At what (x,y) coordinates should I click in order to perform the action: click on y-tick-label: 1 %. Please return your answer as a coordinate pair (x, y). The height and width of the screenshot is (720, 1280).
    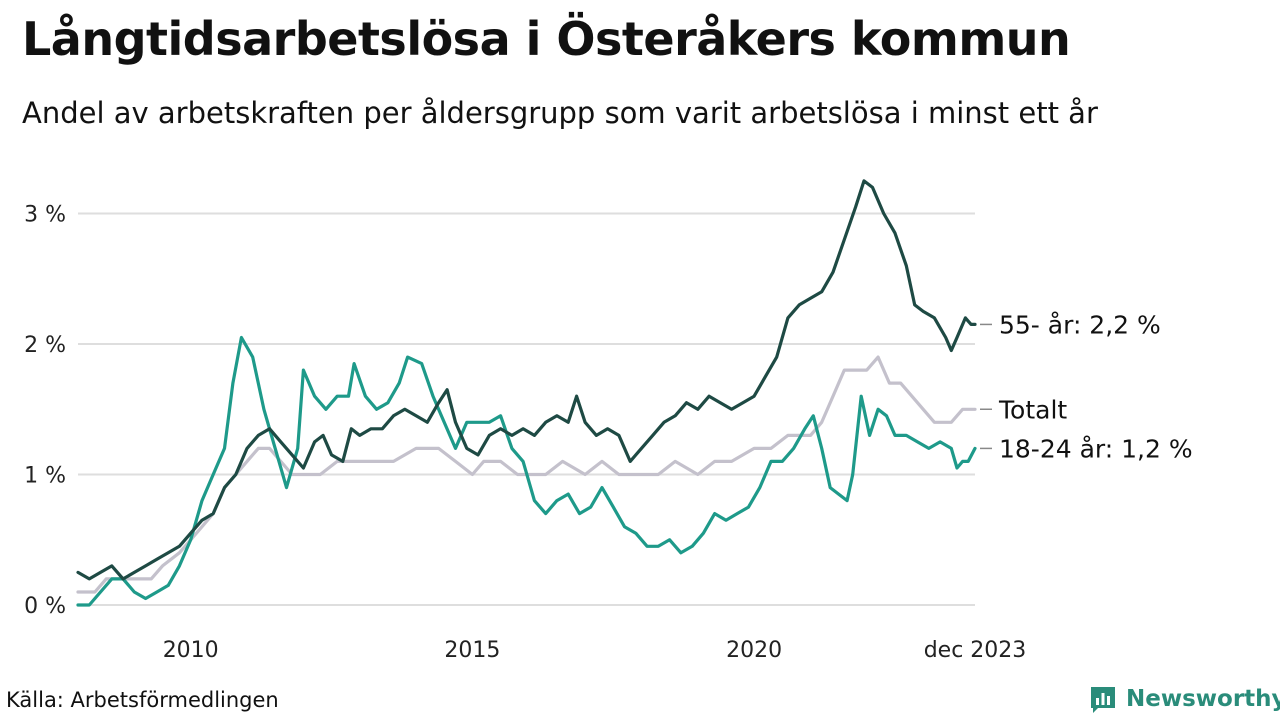
    Looking at the image, I should click on (45, 476).